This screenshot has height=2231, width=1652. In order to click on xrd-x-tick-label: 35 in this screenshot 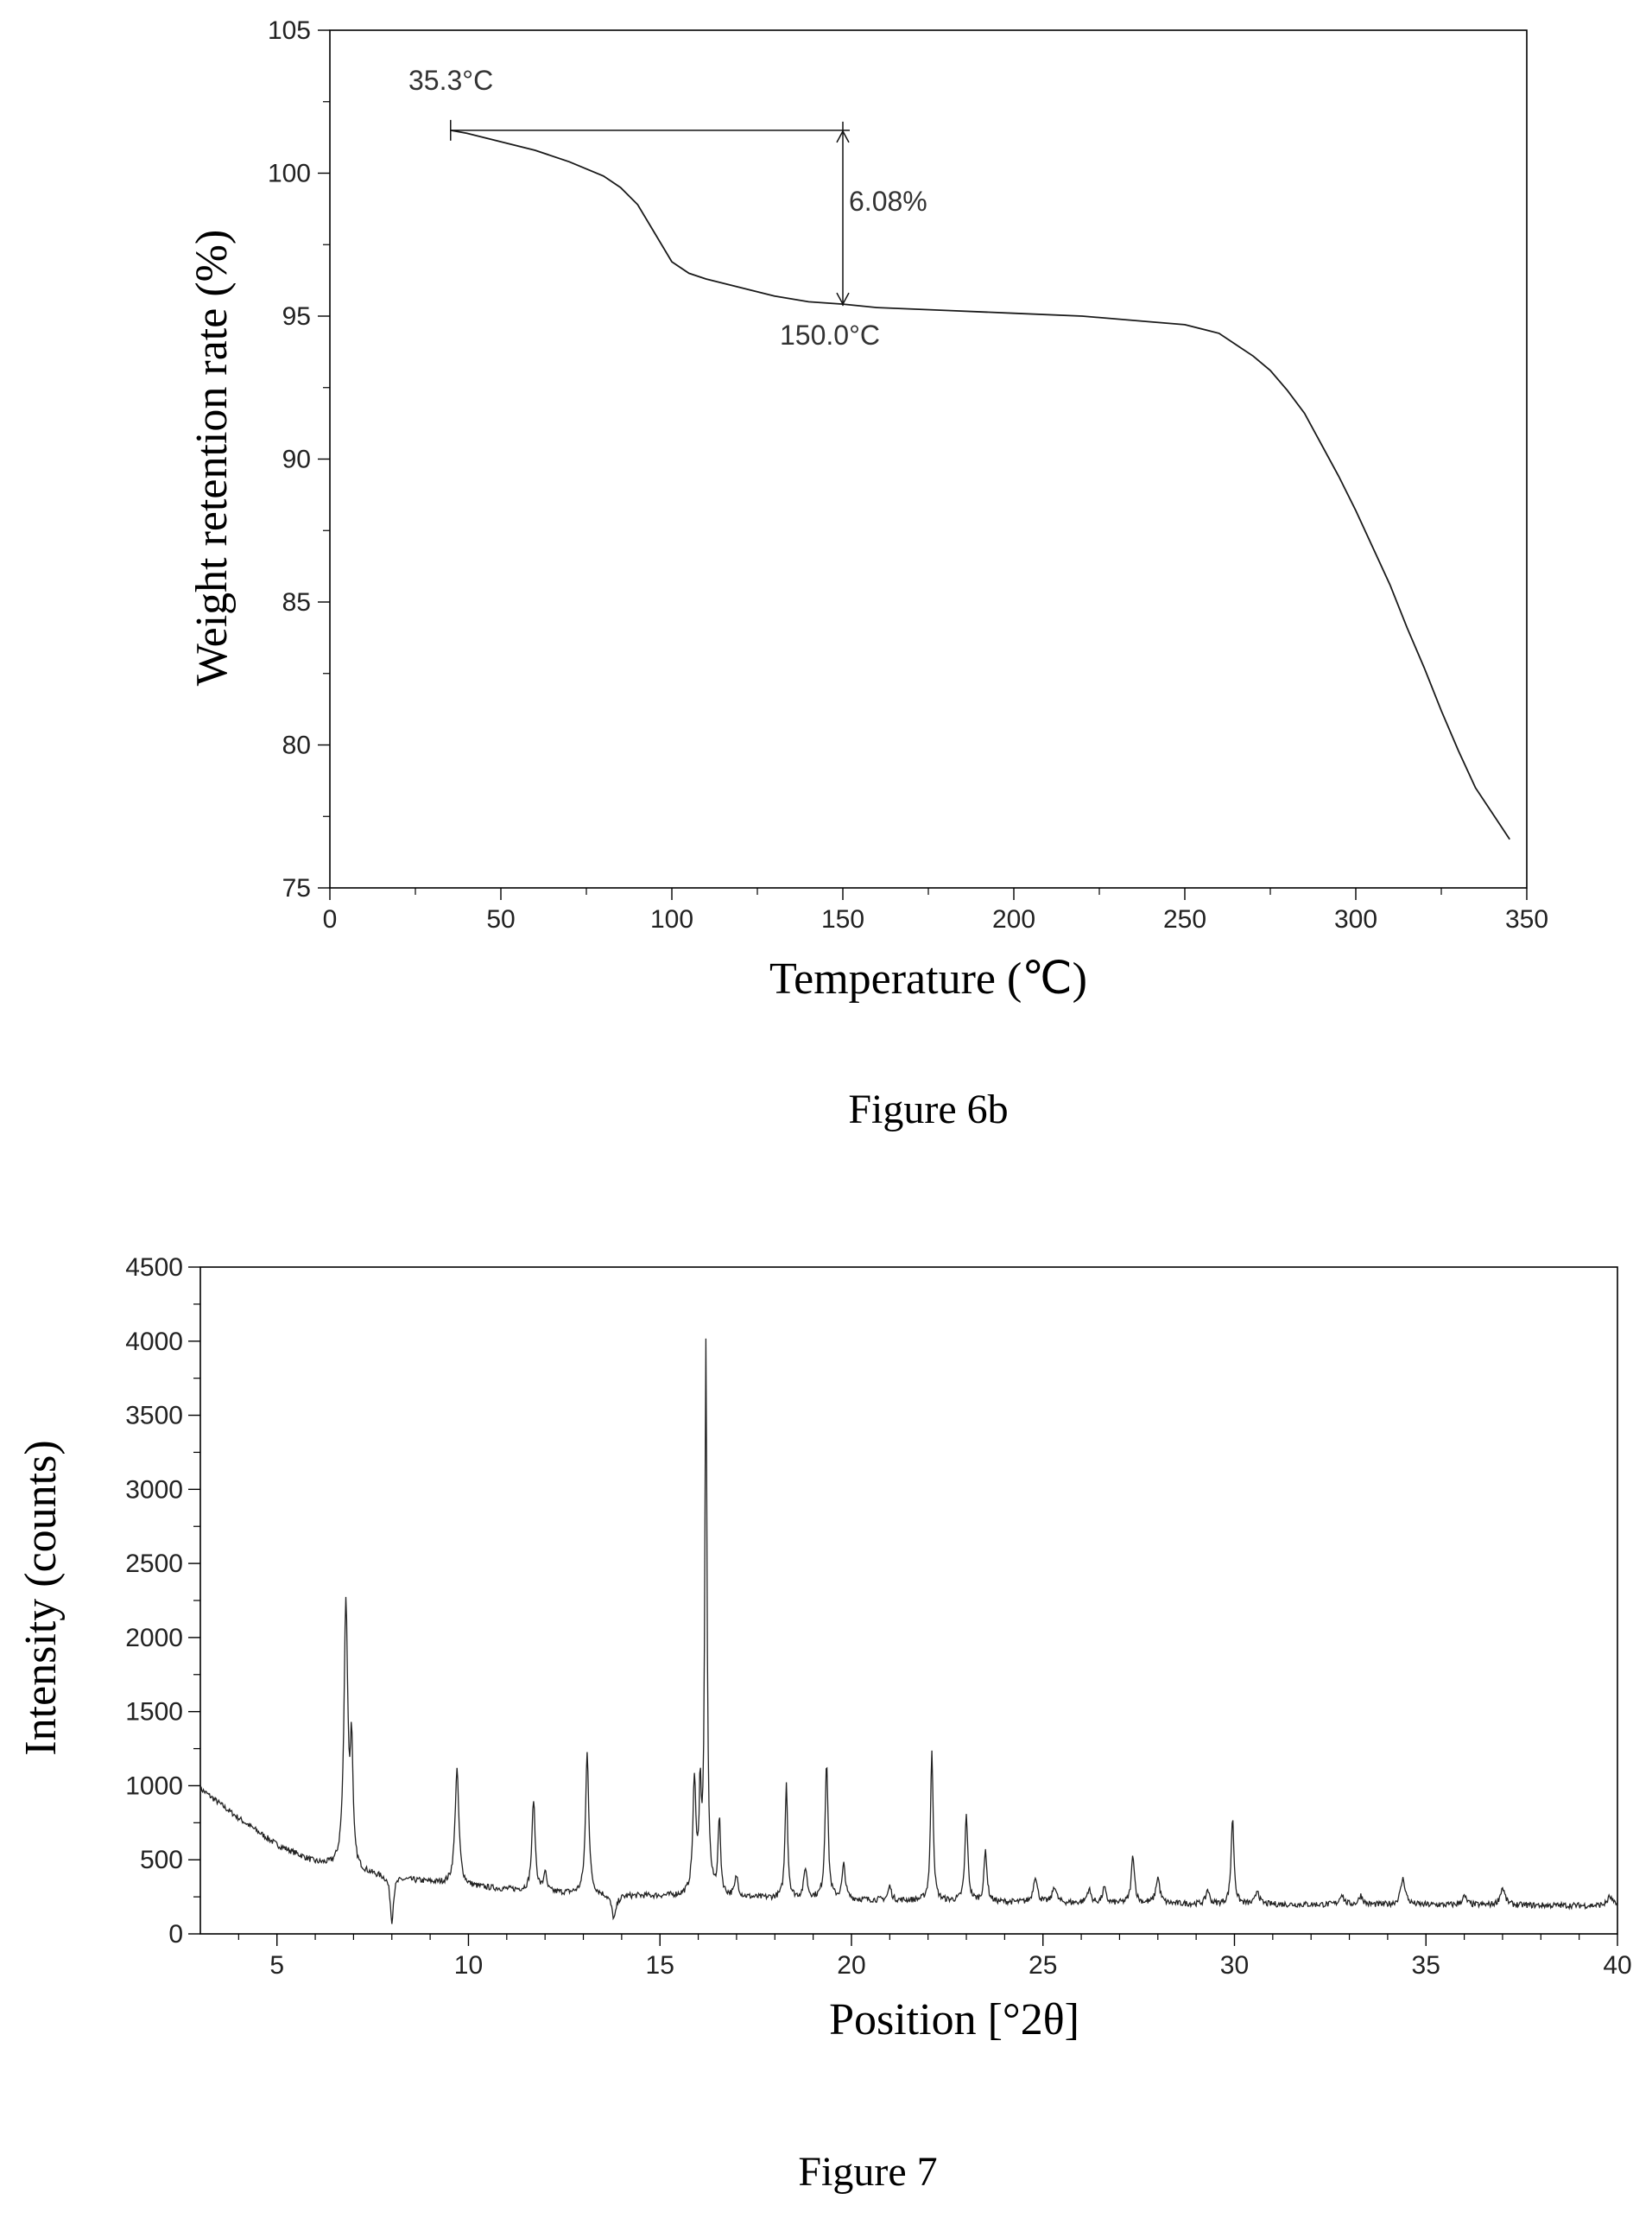, I will do `click(1426, 1965)`.